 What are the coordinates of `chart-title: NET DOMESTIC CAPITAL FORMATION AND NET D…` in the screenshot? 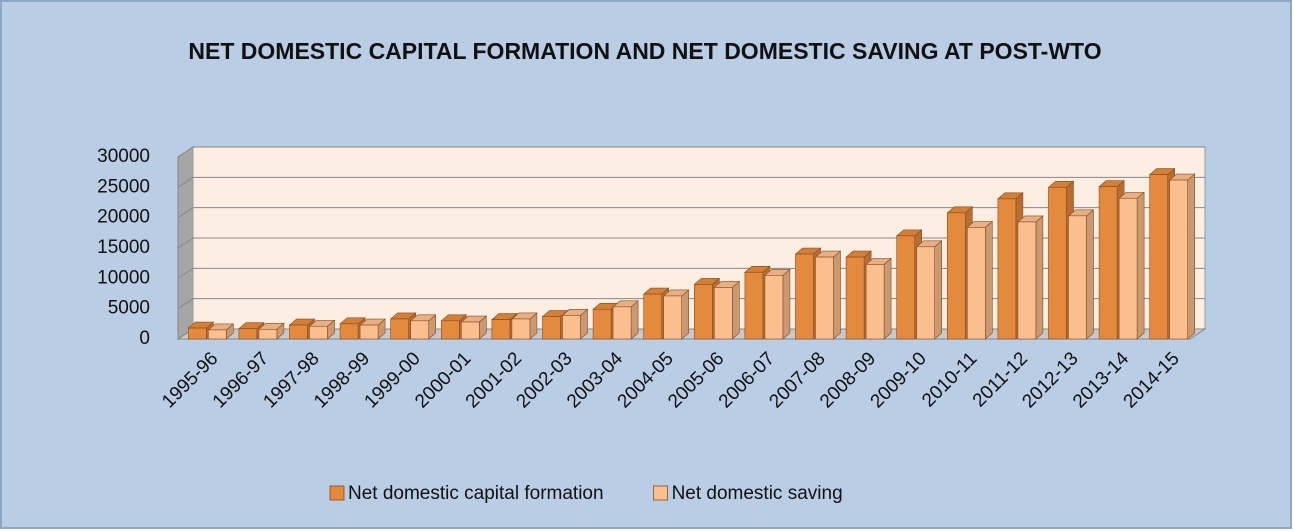 It's located at (645, 51).